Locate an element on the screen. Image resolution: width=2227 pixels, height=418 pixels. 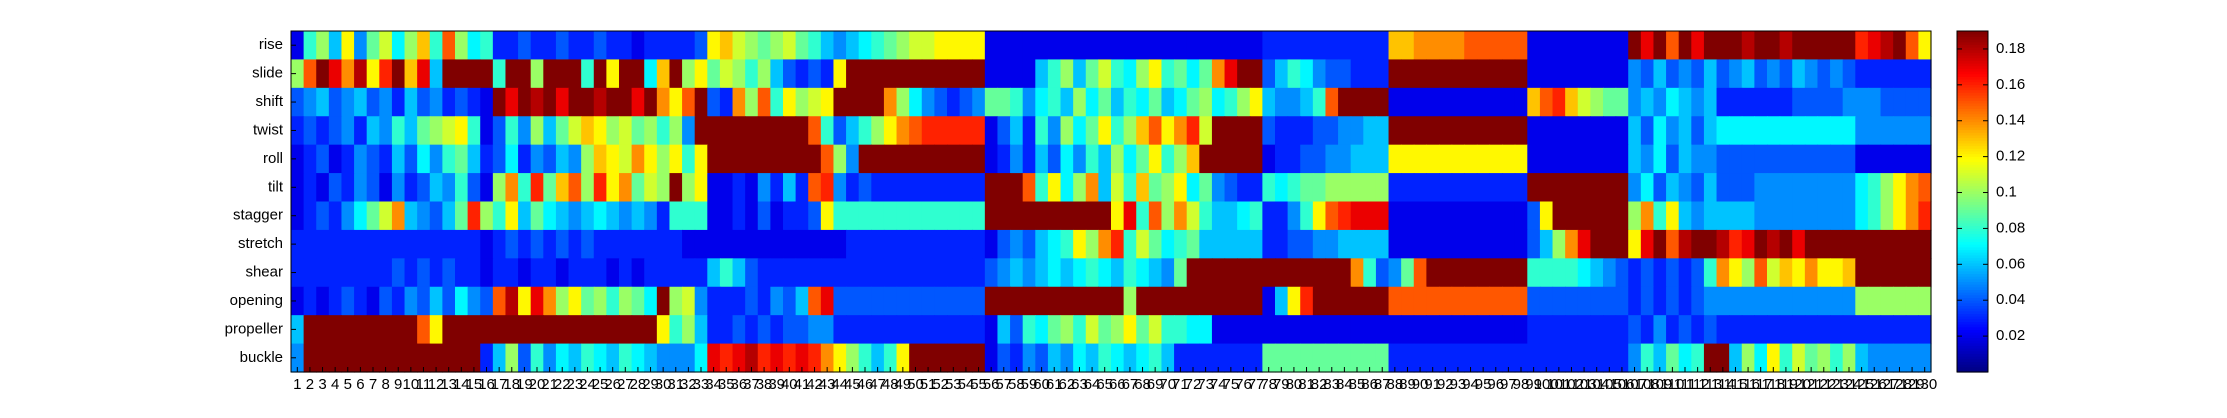
x-tick-label: 9 is located at coordinates (398, 384).